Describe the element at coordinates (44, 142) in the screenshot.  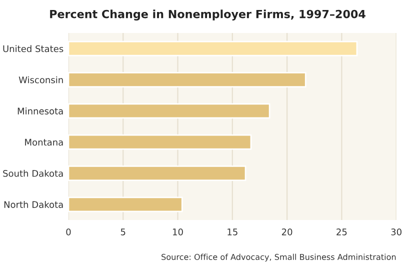
I see `y-tick-label: Montana` at that location.